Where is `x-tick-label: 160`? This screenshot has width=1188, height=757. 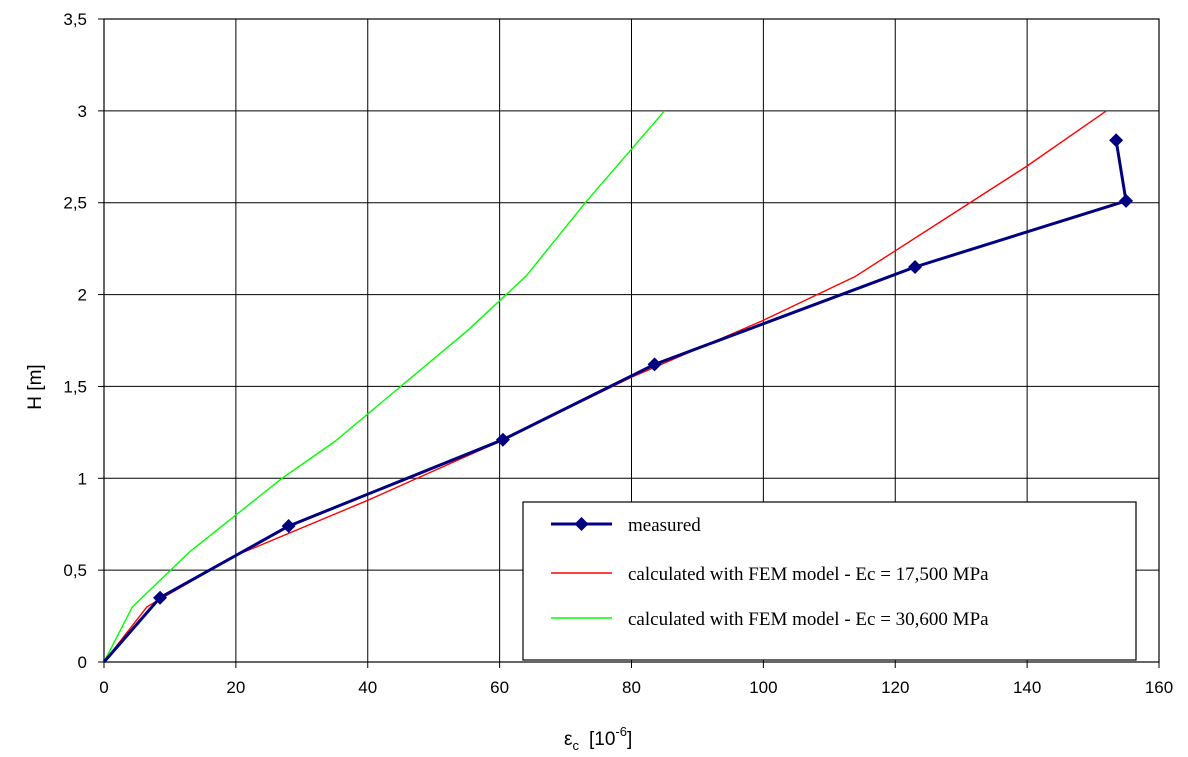 x-tick-label: 160 is located at coordinates (1159, 687).